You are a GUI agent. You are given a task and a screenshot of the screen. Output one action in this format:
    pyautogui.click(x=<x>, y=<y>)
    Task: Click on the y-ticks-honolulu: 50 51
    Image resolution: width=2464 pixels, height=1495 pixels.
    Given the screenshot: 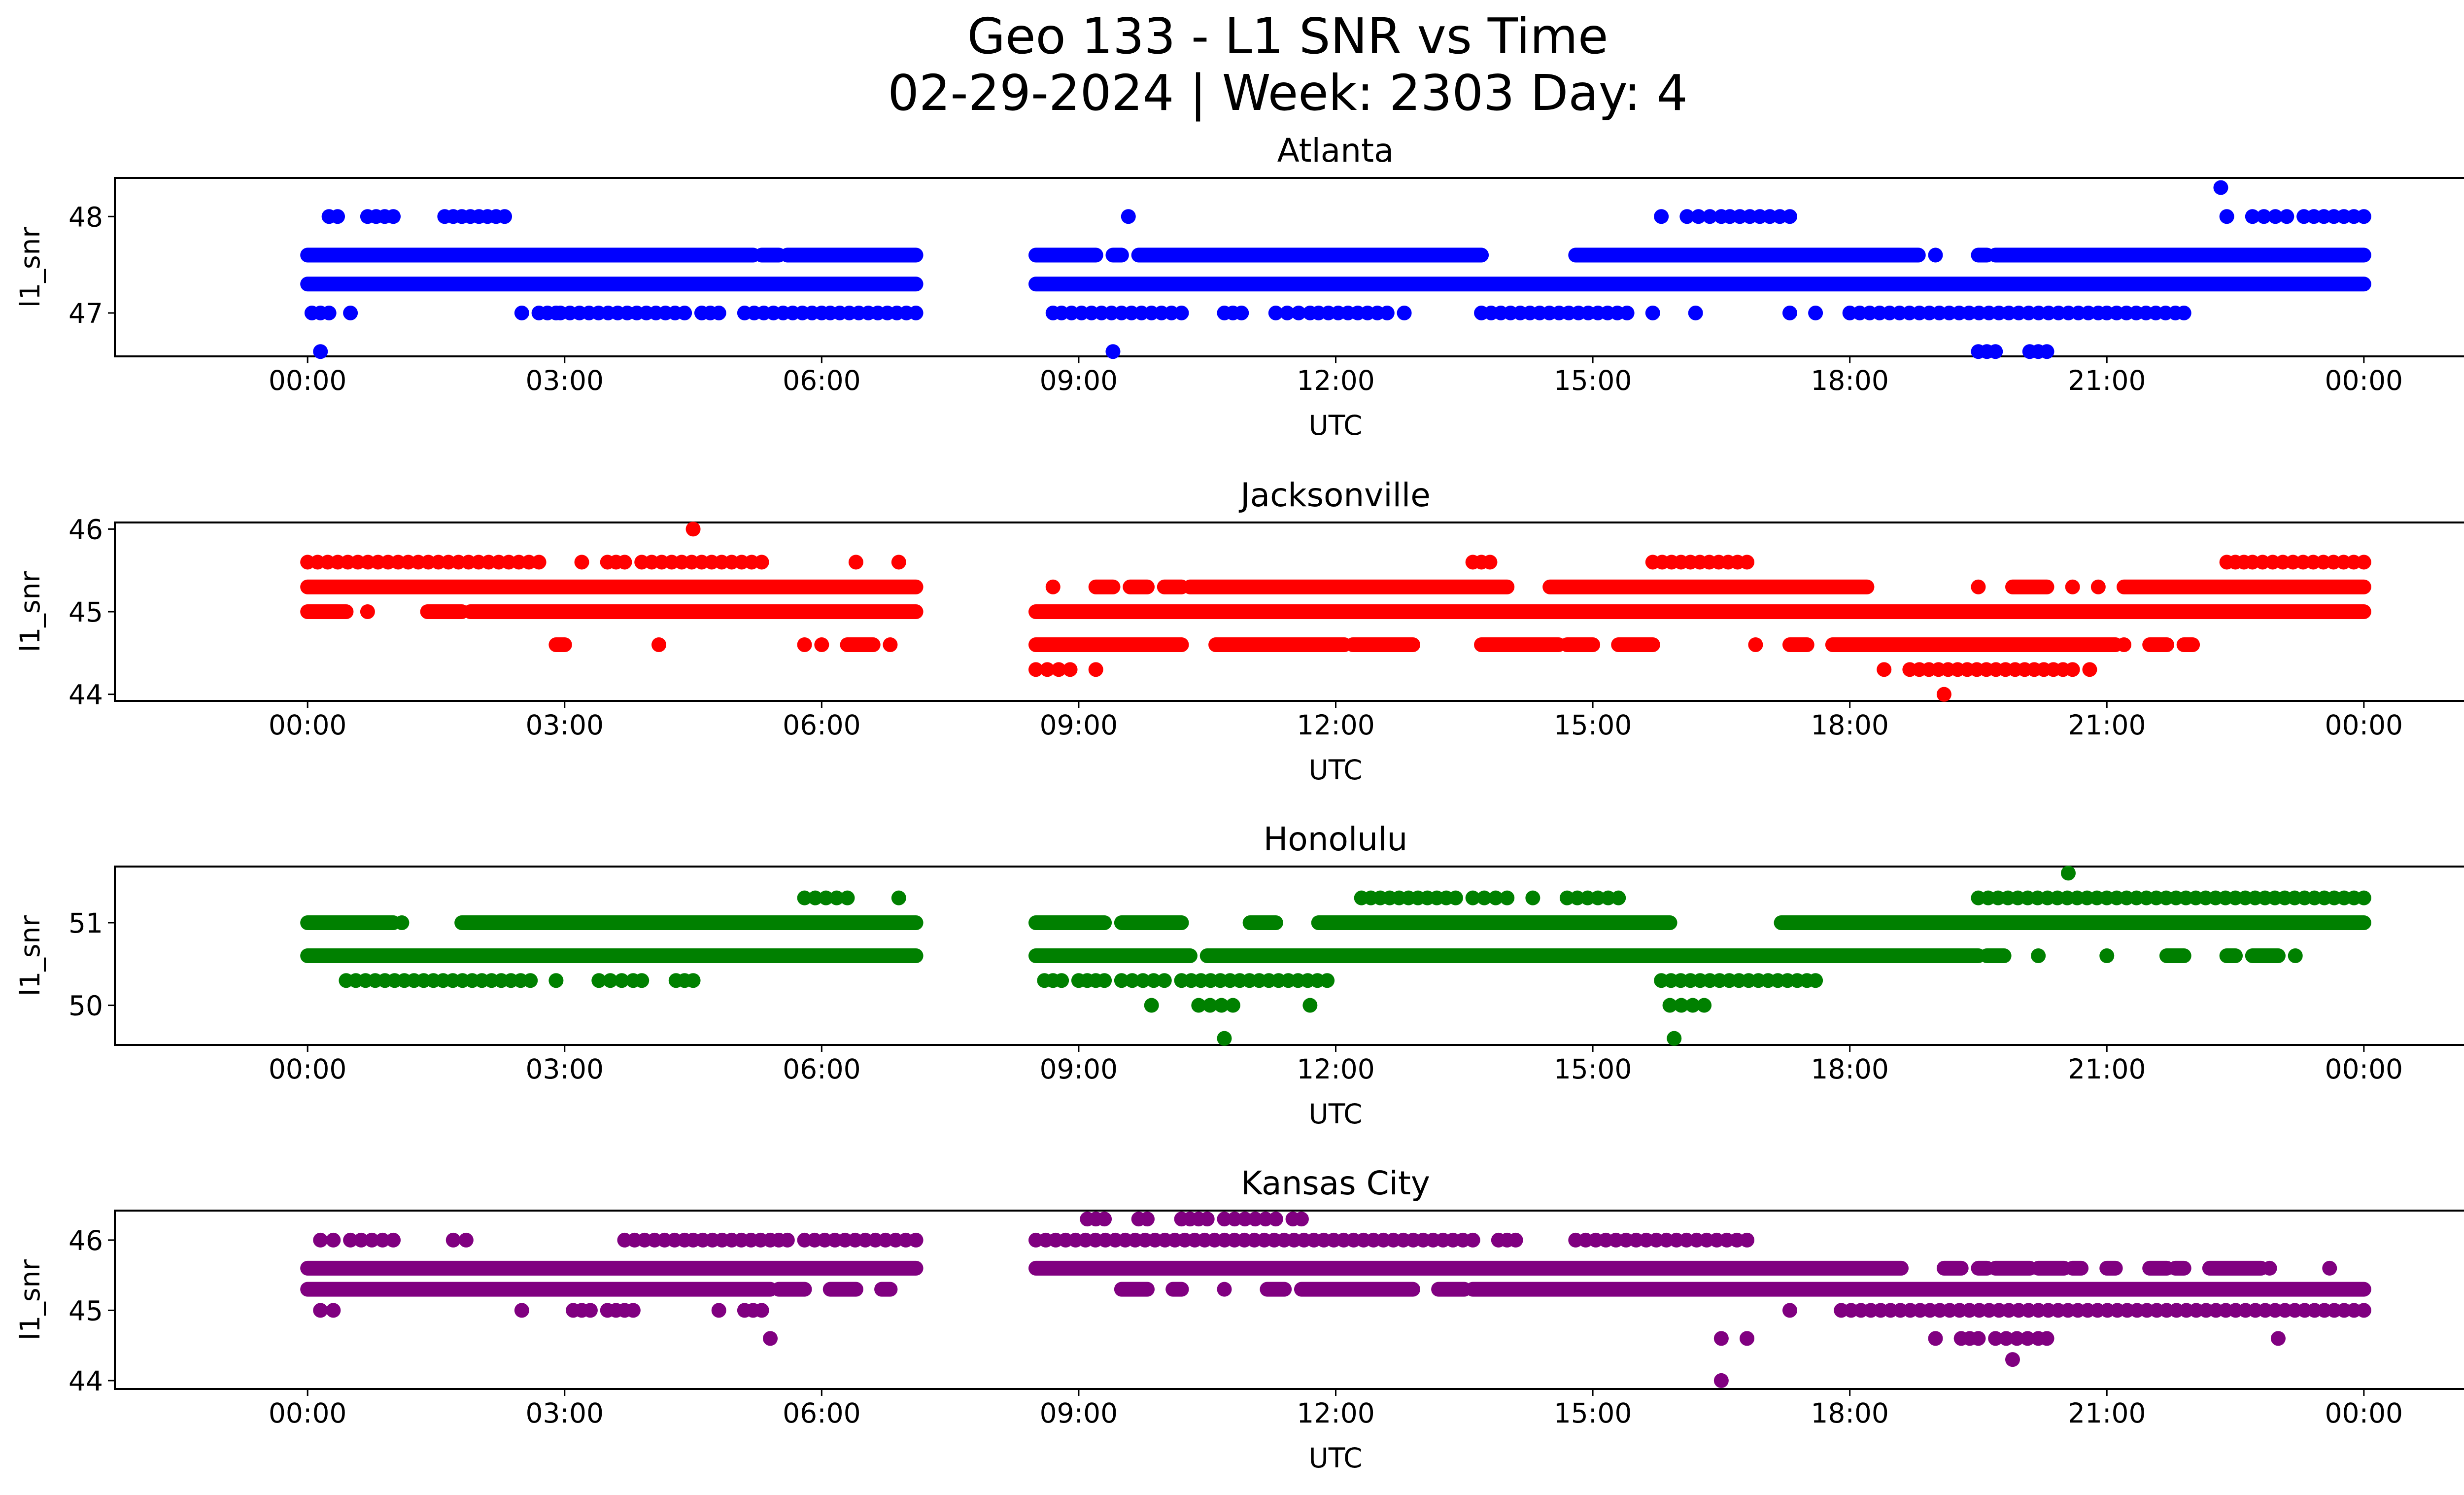 What is the action you would take?
    pyautogui.click(x=91, y=964)
    